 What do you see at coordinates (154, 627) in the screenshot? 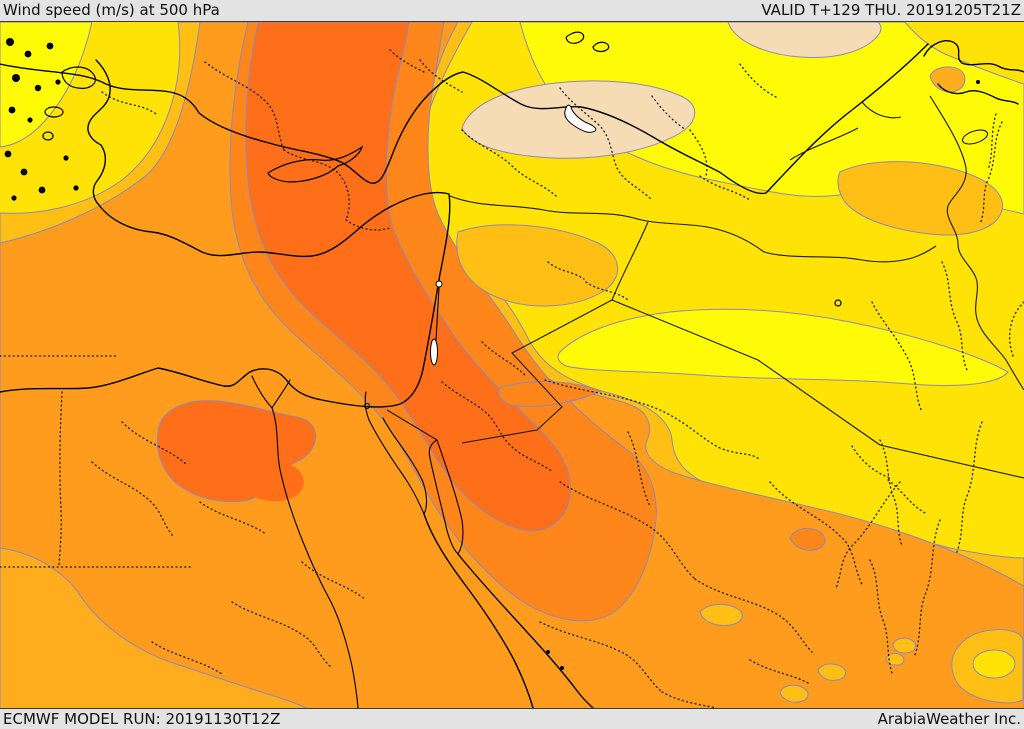
I see `fill-lightorange-sw-corner` at bounding box center [154, 627].